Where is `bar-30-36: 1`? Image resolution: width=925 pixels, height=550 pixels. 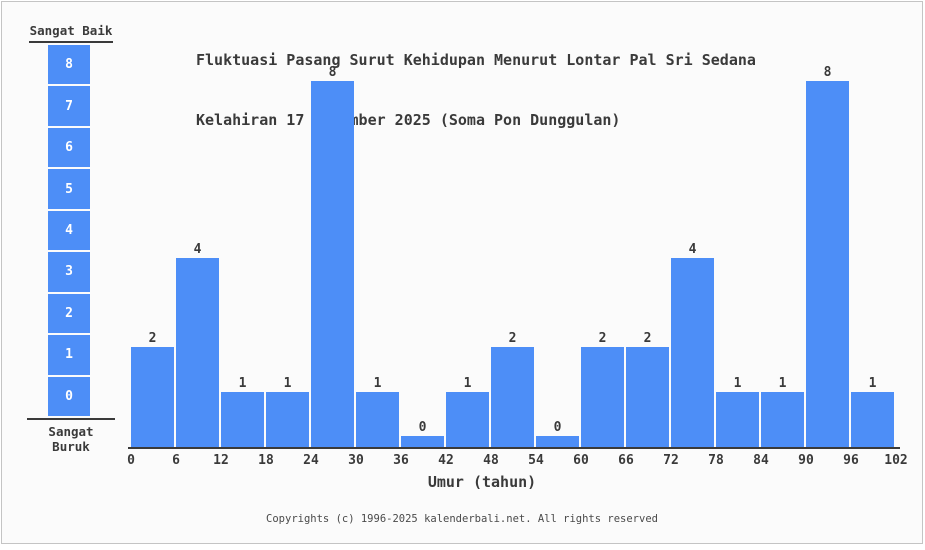
bar-30-36: 1 is located at coordinates (378, 412).